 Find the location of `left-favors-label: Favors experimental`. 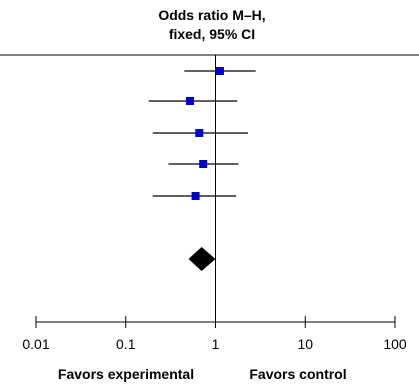

left-favors-label: Favors experimental is located at coordinates (126, 374).